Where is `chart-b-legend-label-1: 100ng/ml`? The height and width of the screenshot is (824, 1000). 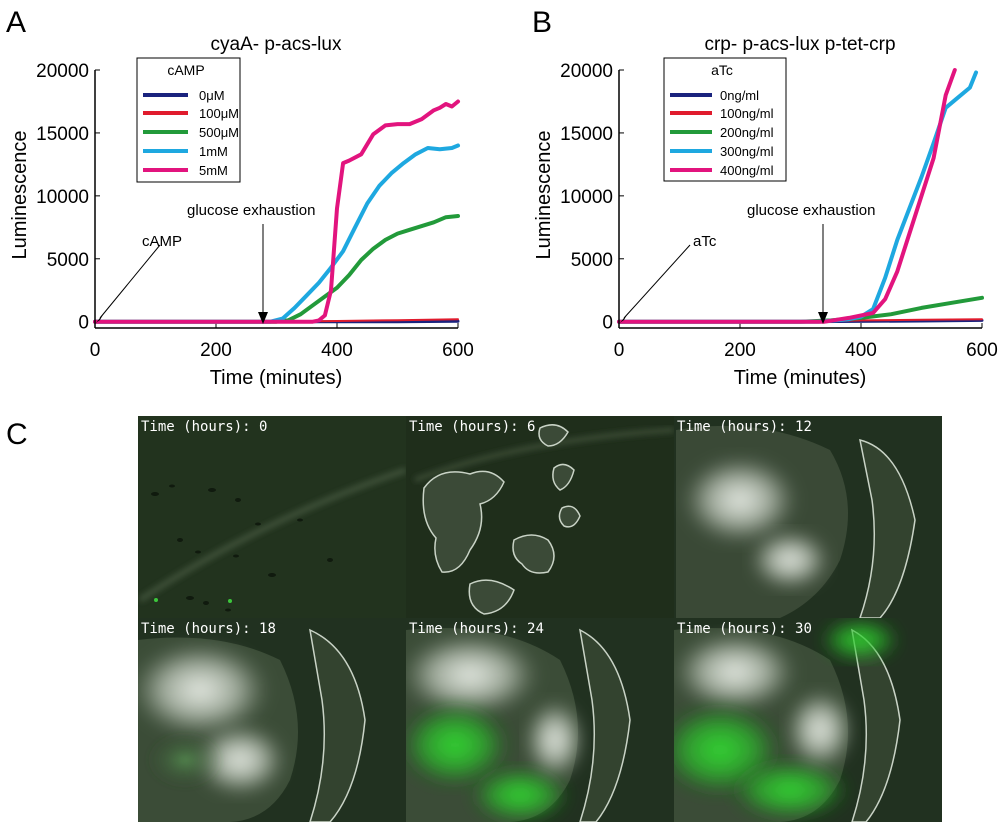 chart-b-legend-label-1: 100ng/ml is located at coordinates (747, 113).